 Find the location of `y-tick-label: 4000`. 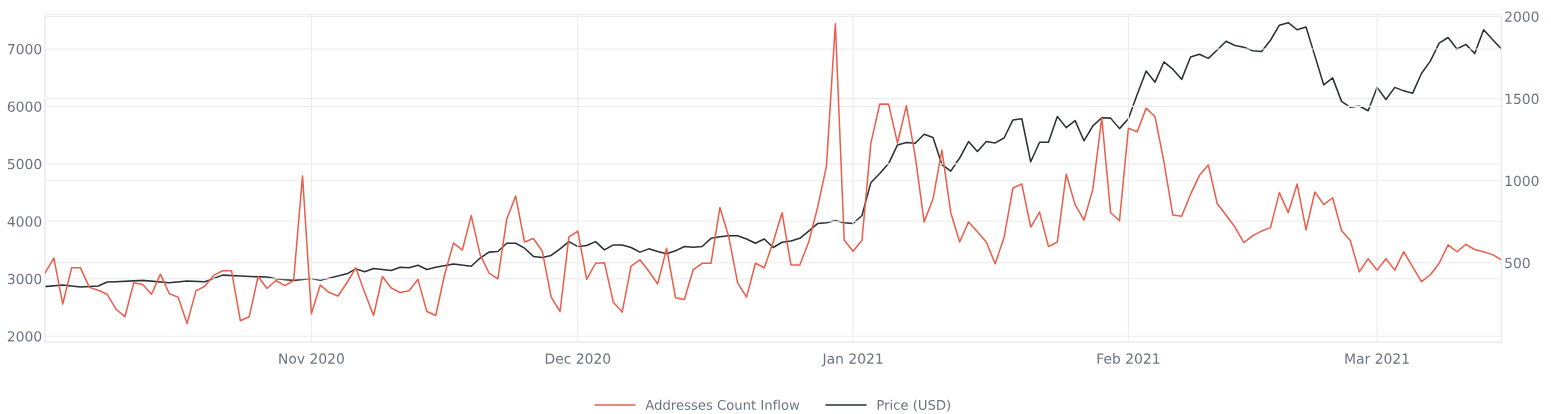

y-tick-label: 4000 is located at coordinates (24, 221).